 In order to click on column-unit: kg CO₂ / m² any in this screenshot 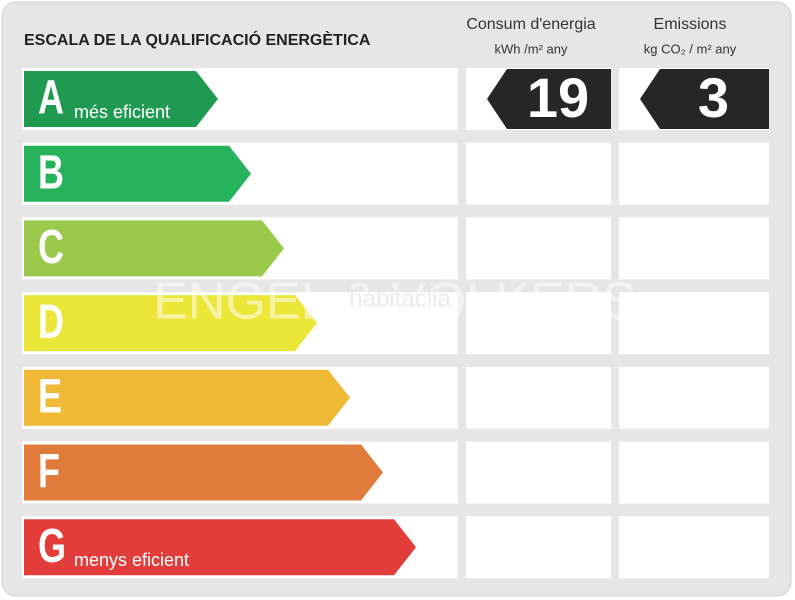, I will do `click(690, 48)`.